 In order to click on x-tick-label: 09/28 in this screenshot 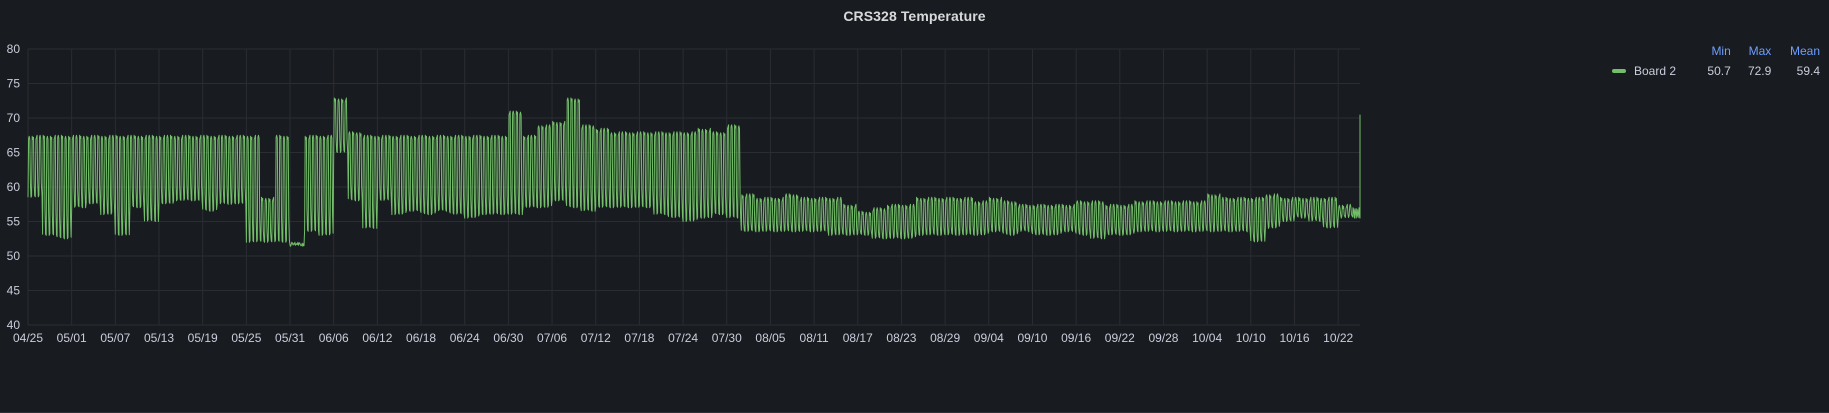, I will do `click(1163, 338)`.